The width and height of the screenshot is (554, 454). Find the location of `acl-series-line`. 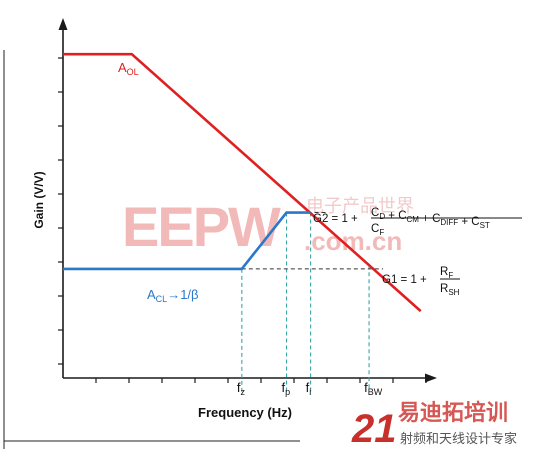

acl-series-line is located at coordinates (187, 241).